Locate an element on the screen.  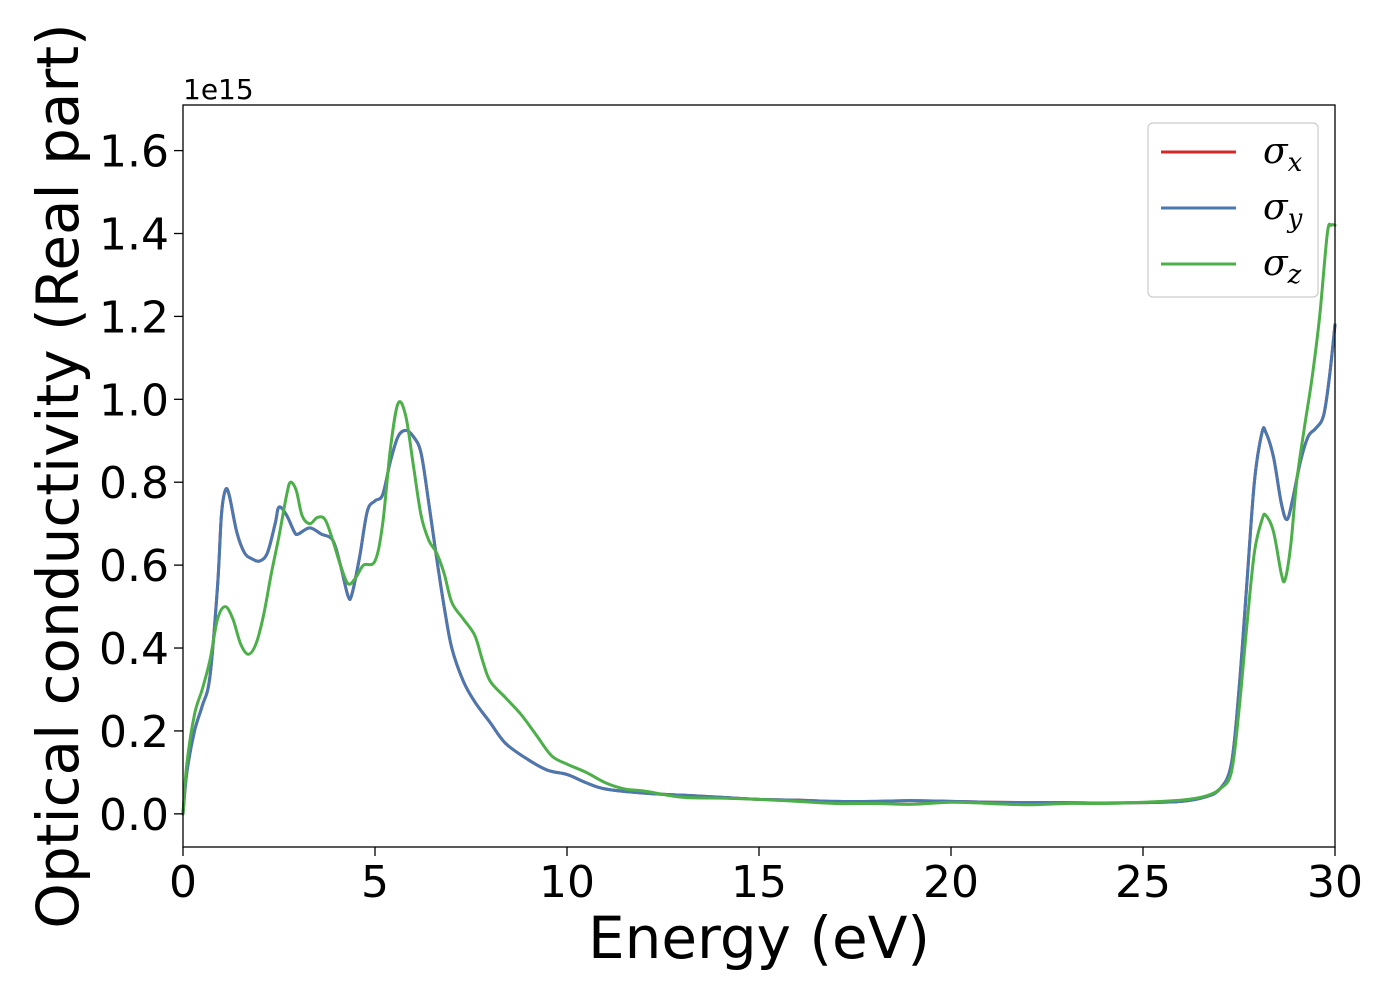
x-tick-label: 15 is located at coordinates (759, 882).